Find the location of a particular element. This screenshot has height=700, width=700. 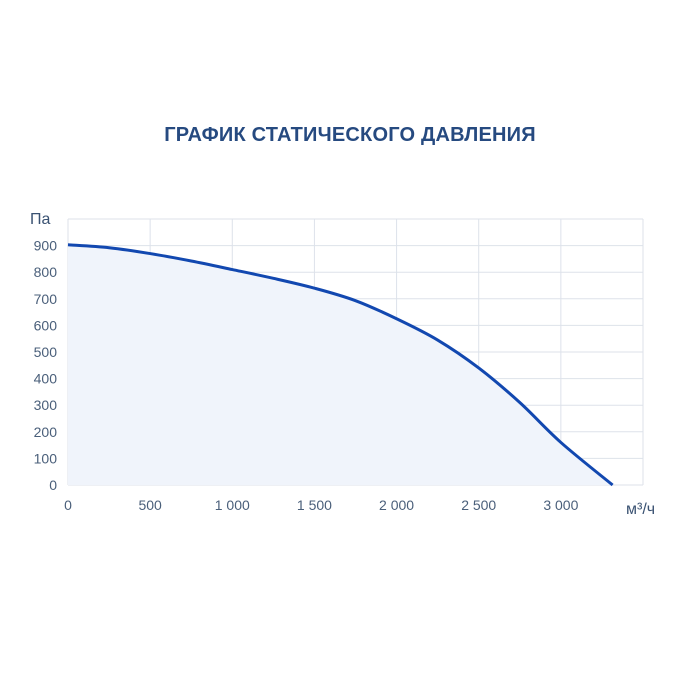

y-tick-label: 600 is located at coordinates (46, 325).